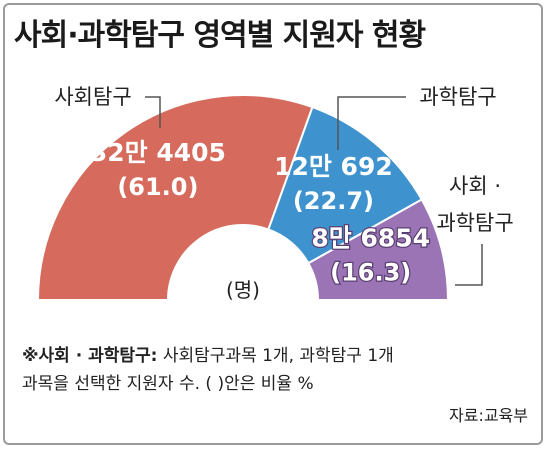  I want to click on footnote-line2: 과목을 선택한 지원자 수. ( )안은 비율 %, so click(168, 384).